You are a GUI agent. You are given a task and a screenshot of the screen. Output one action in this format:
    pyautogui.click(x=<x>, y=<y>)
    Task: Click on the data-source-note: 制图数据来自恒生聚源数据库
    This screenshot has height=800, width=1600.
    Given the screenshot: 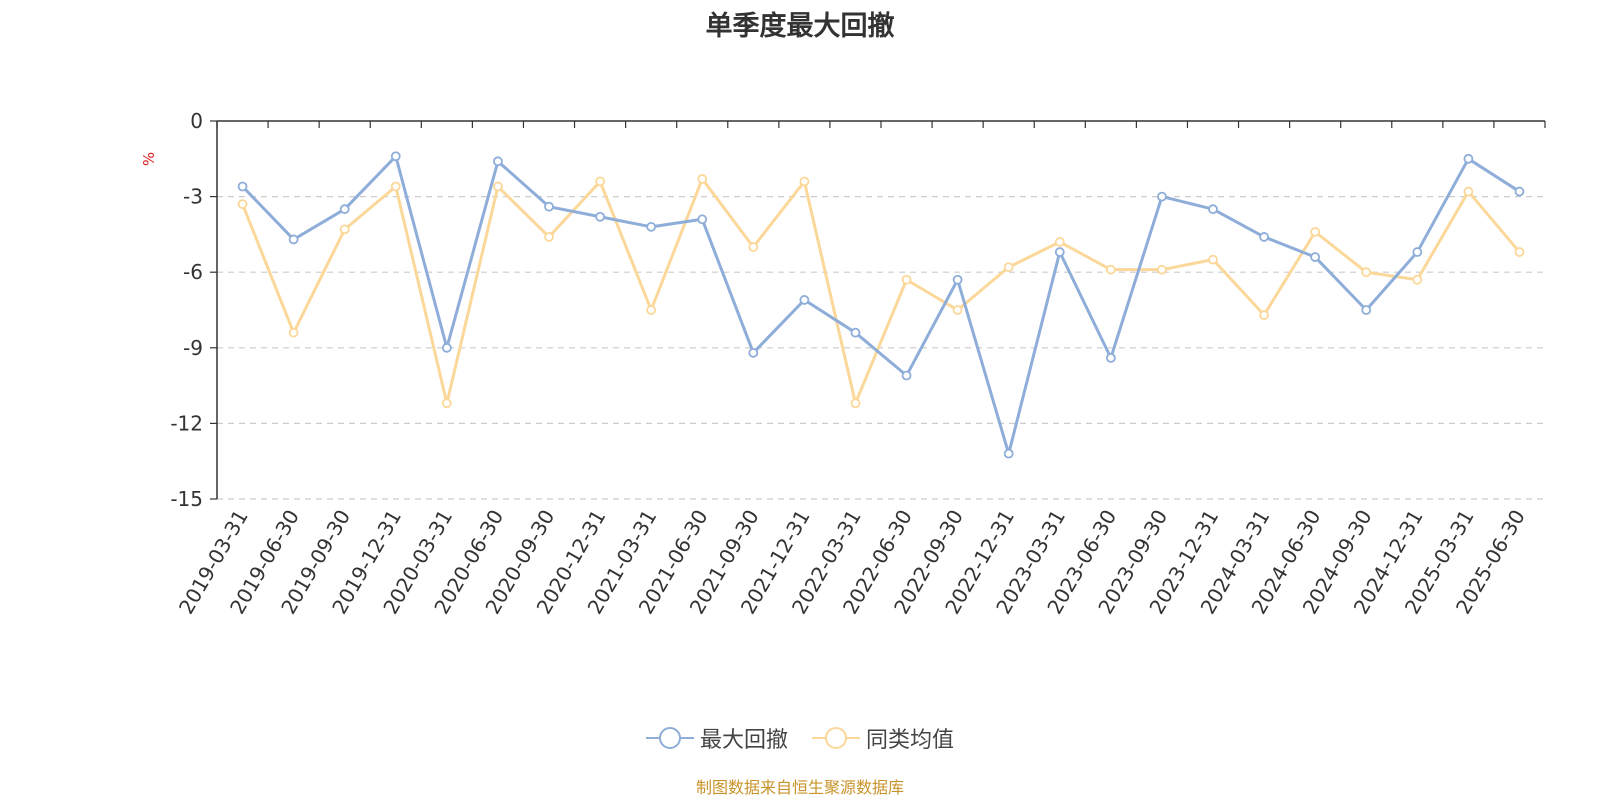 What is the action you would take?
    pyautogui.click(x=799, y=787)
    